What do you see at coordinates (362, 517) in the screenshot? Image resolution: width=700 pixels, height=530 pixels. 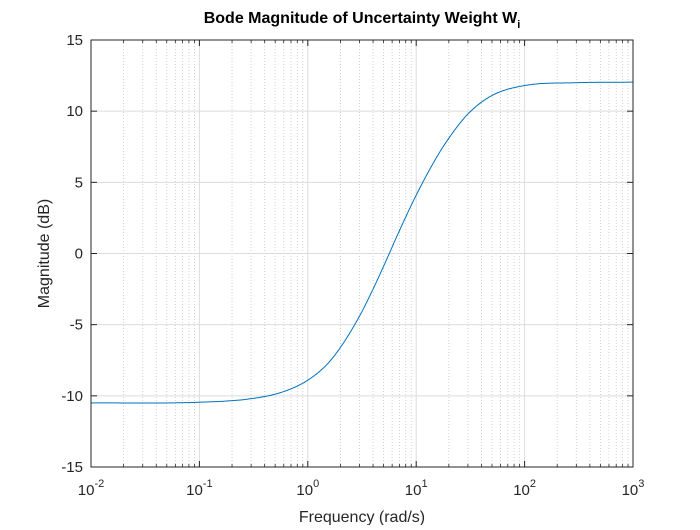 I see `x-axis-label: Frequency (rad/s)` at bounding box center [362, 517].